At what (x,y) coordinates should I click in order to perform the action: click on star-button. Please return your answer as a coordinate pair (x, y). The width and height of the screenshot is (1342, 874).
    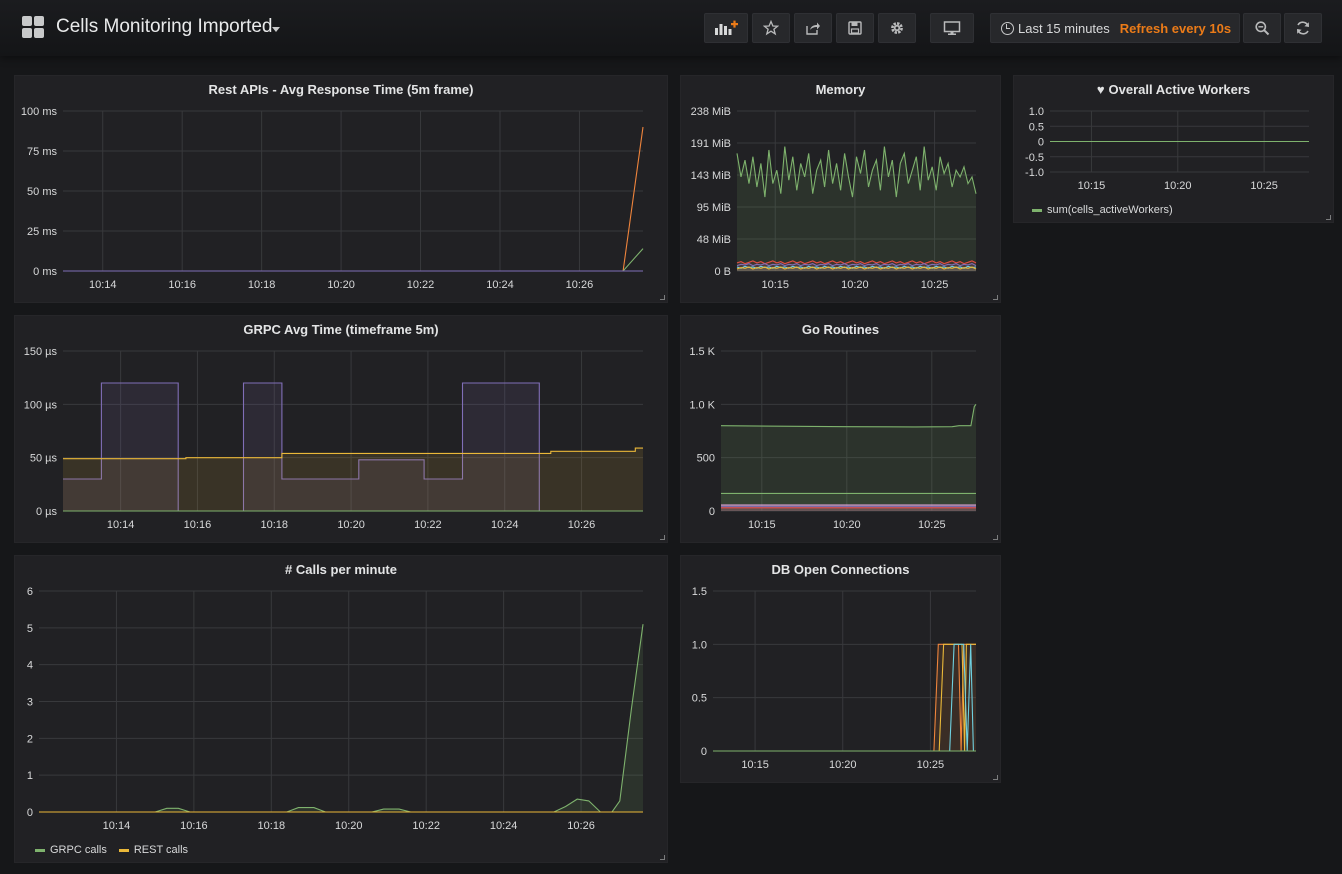
    Looking at the image, I should click on (771, 28).